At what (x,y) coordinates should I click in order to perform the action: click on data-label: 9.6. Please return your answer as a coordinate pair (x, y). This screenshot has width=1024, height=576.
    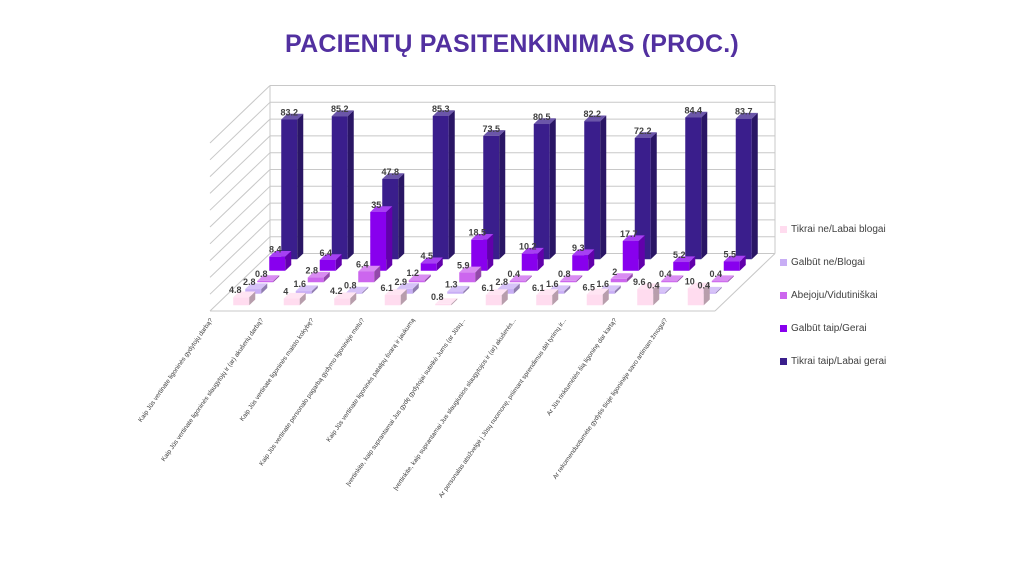
    Looking at the image, I should click on (639, 282).